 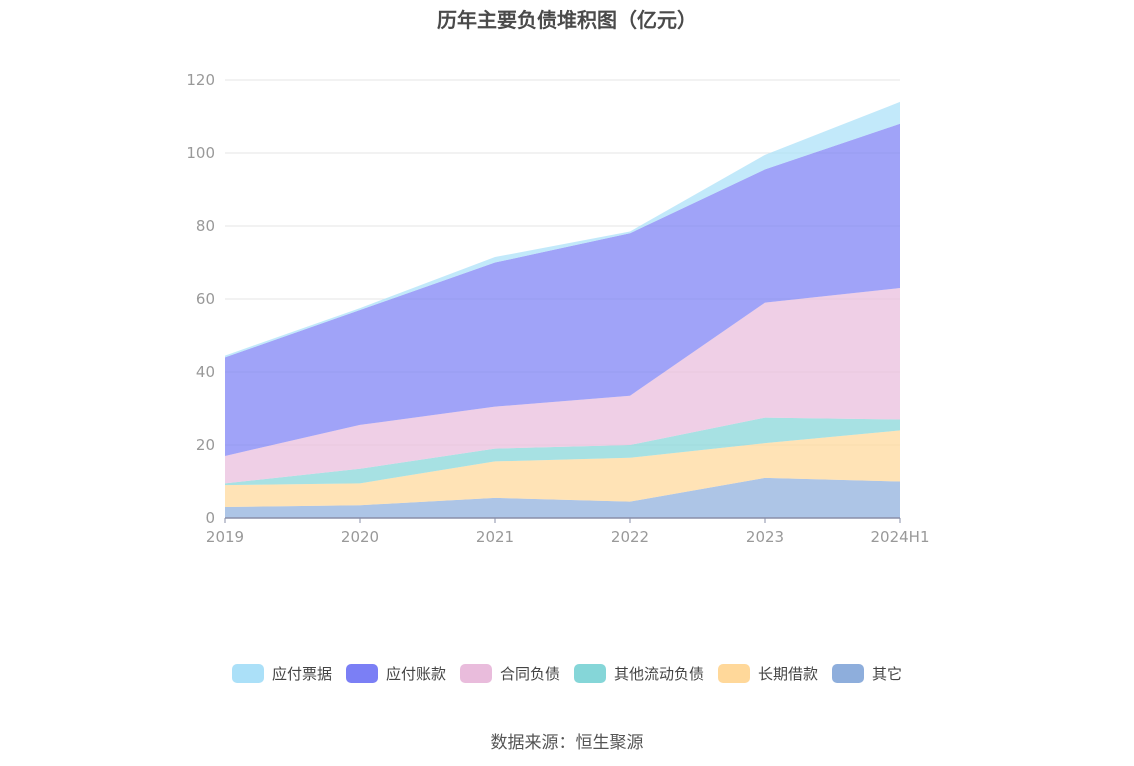 What do you see at coordinates (205, 372) in the screenshot?
I see `y-tick-label: 40` at bounding box center [205, 372].